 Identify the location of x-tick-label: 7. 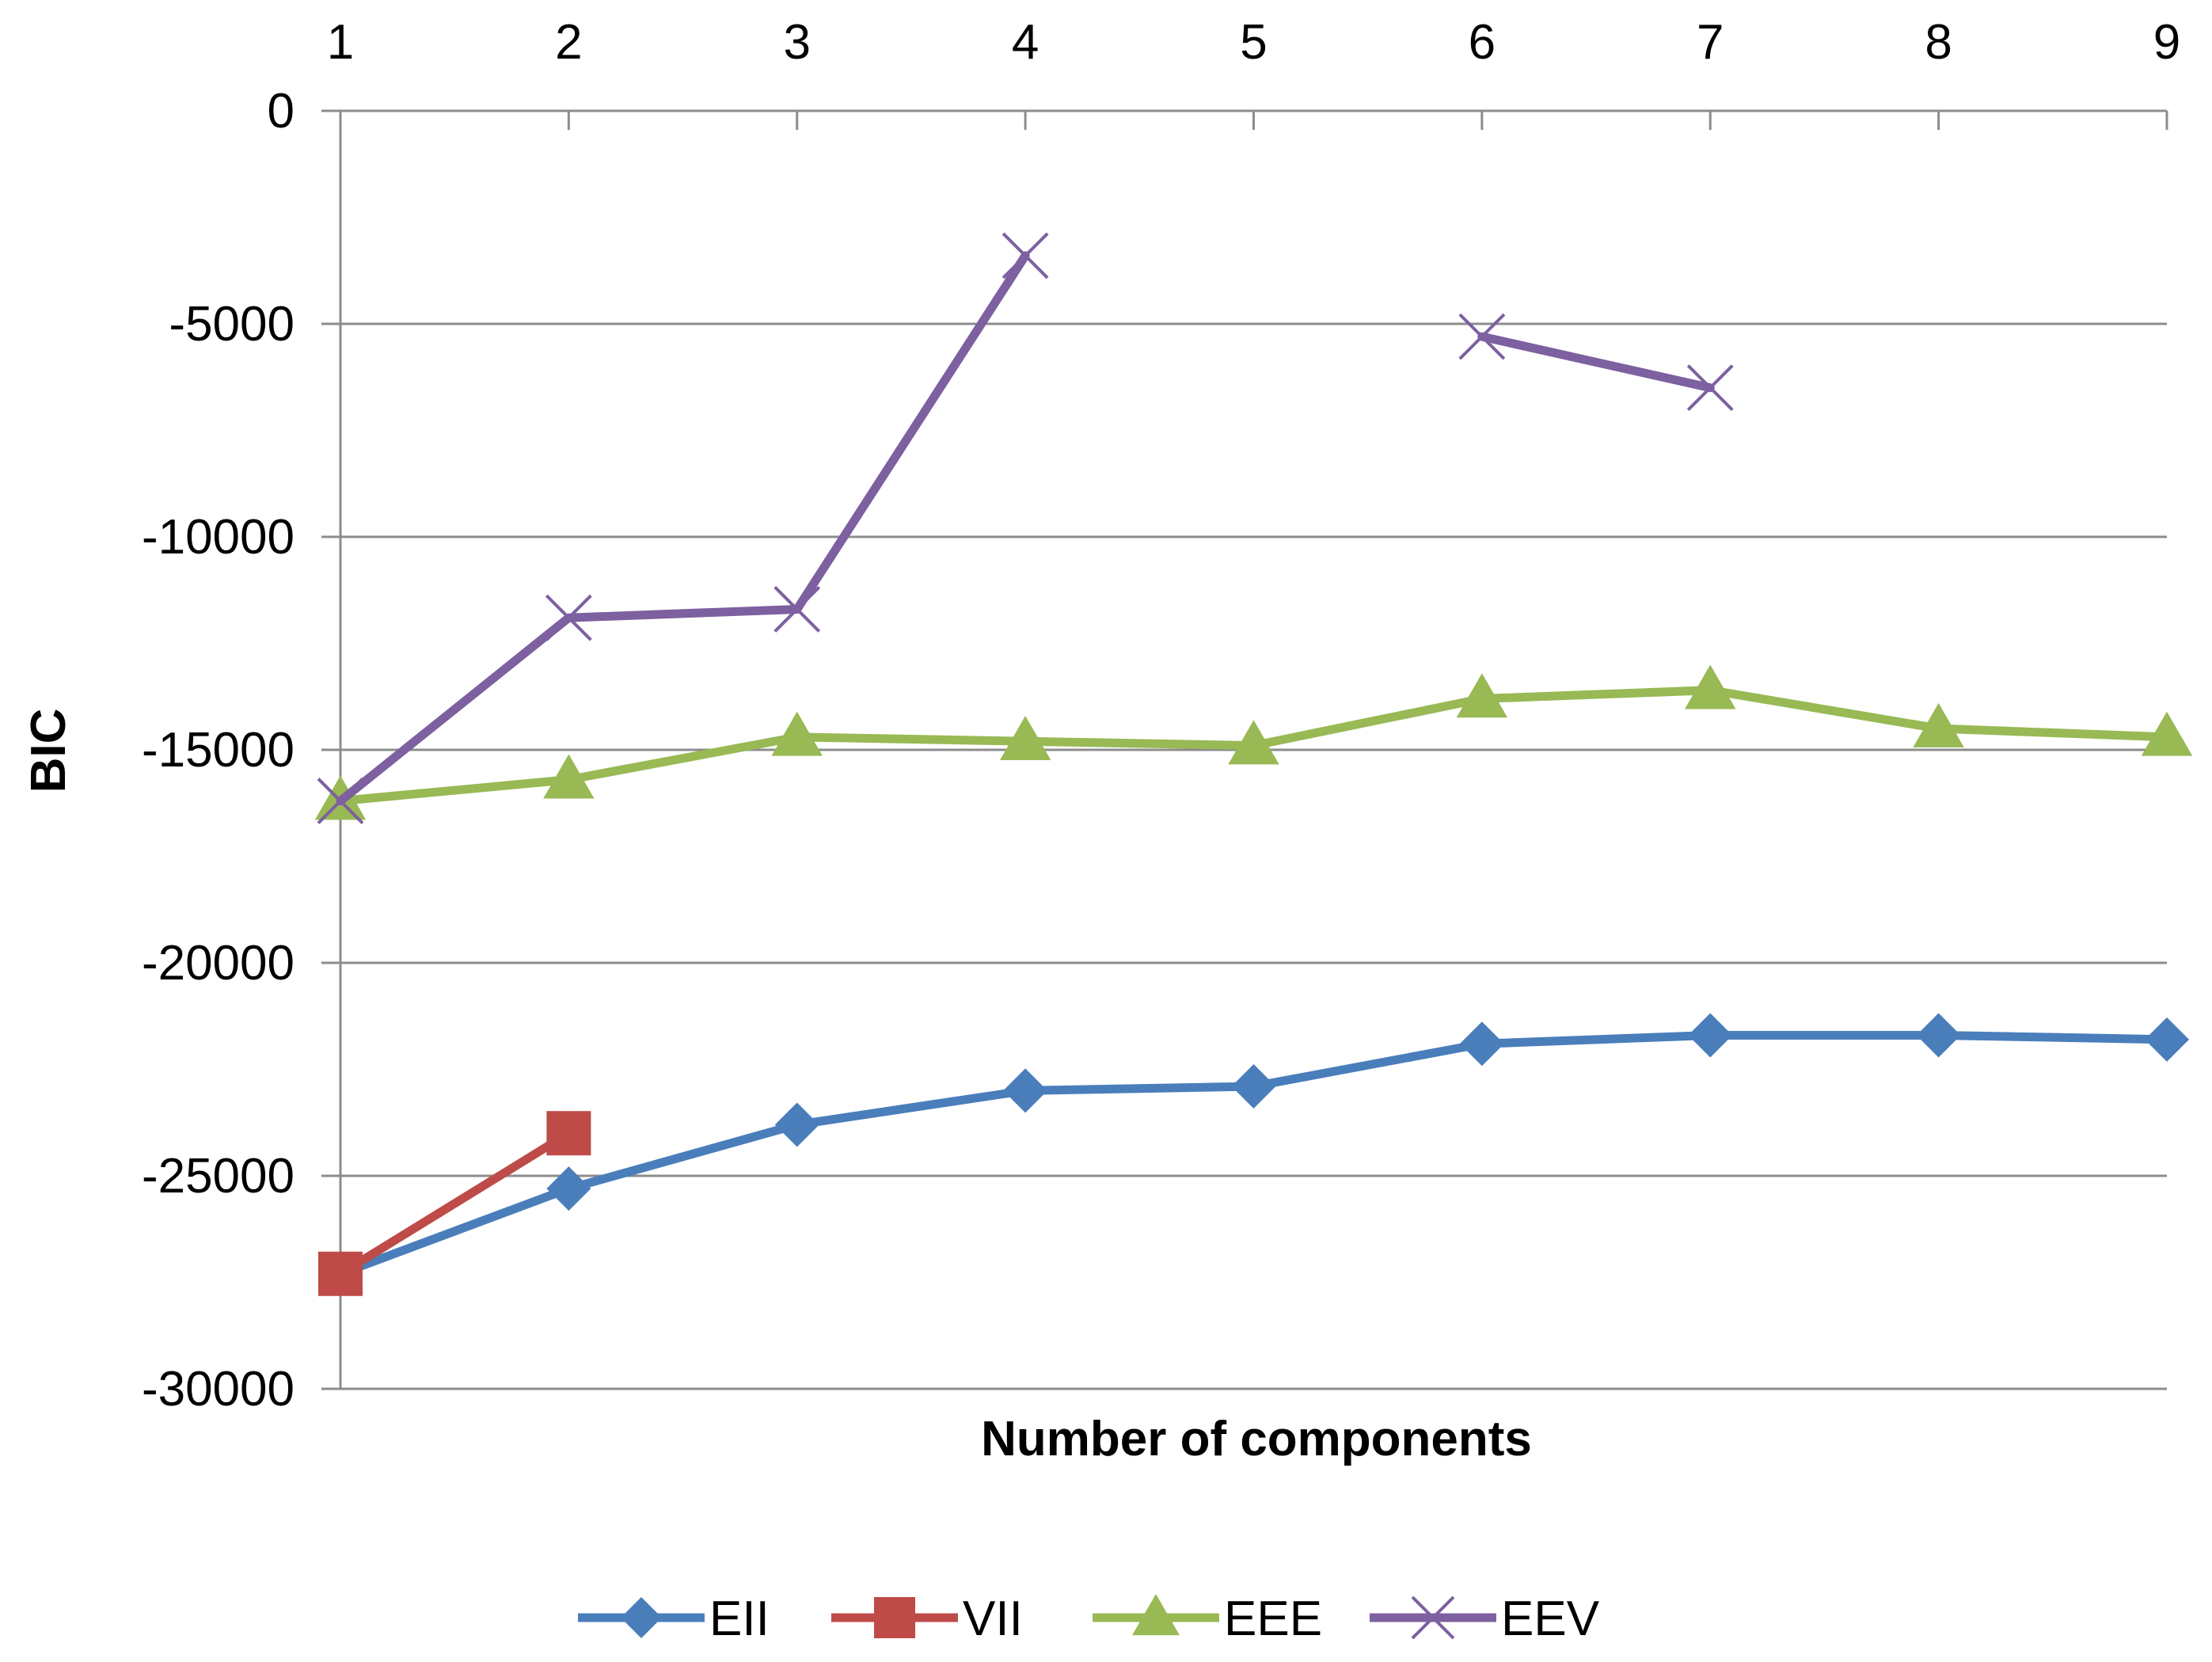
(1710, 42).